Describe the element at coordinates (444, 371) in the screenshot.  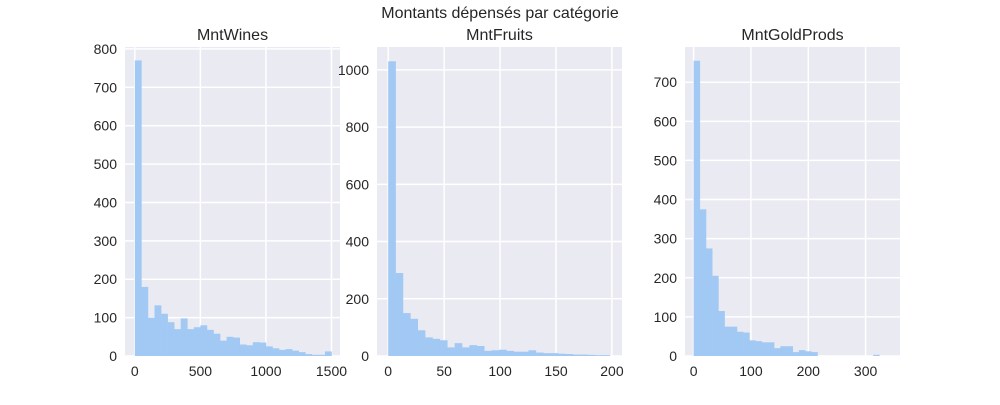
I see `mntfruits-x-tick-label: 50` at that location.